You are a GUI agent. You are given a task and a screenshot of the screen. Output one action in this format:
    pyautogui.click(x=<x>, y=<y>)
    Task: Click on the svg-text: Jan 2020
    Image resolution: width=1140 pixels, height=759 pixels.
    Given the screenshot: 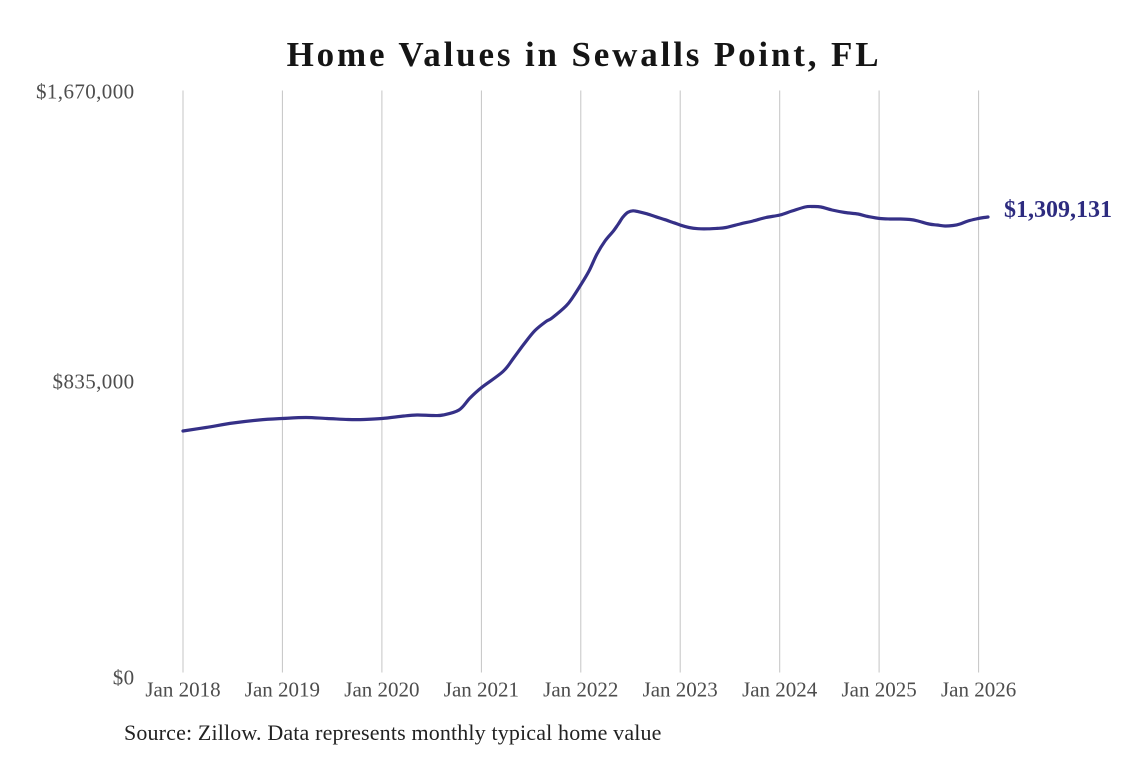 What is the action you would take?
    pyautogui.click(x=381, y=690)
    